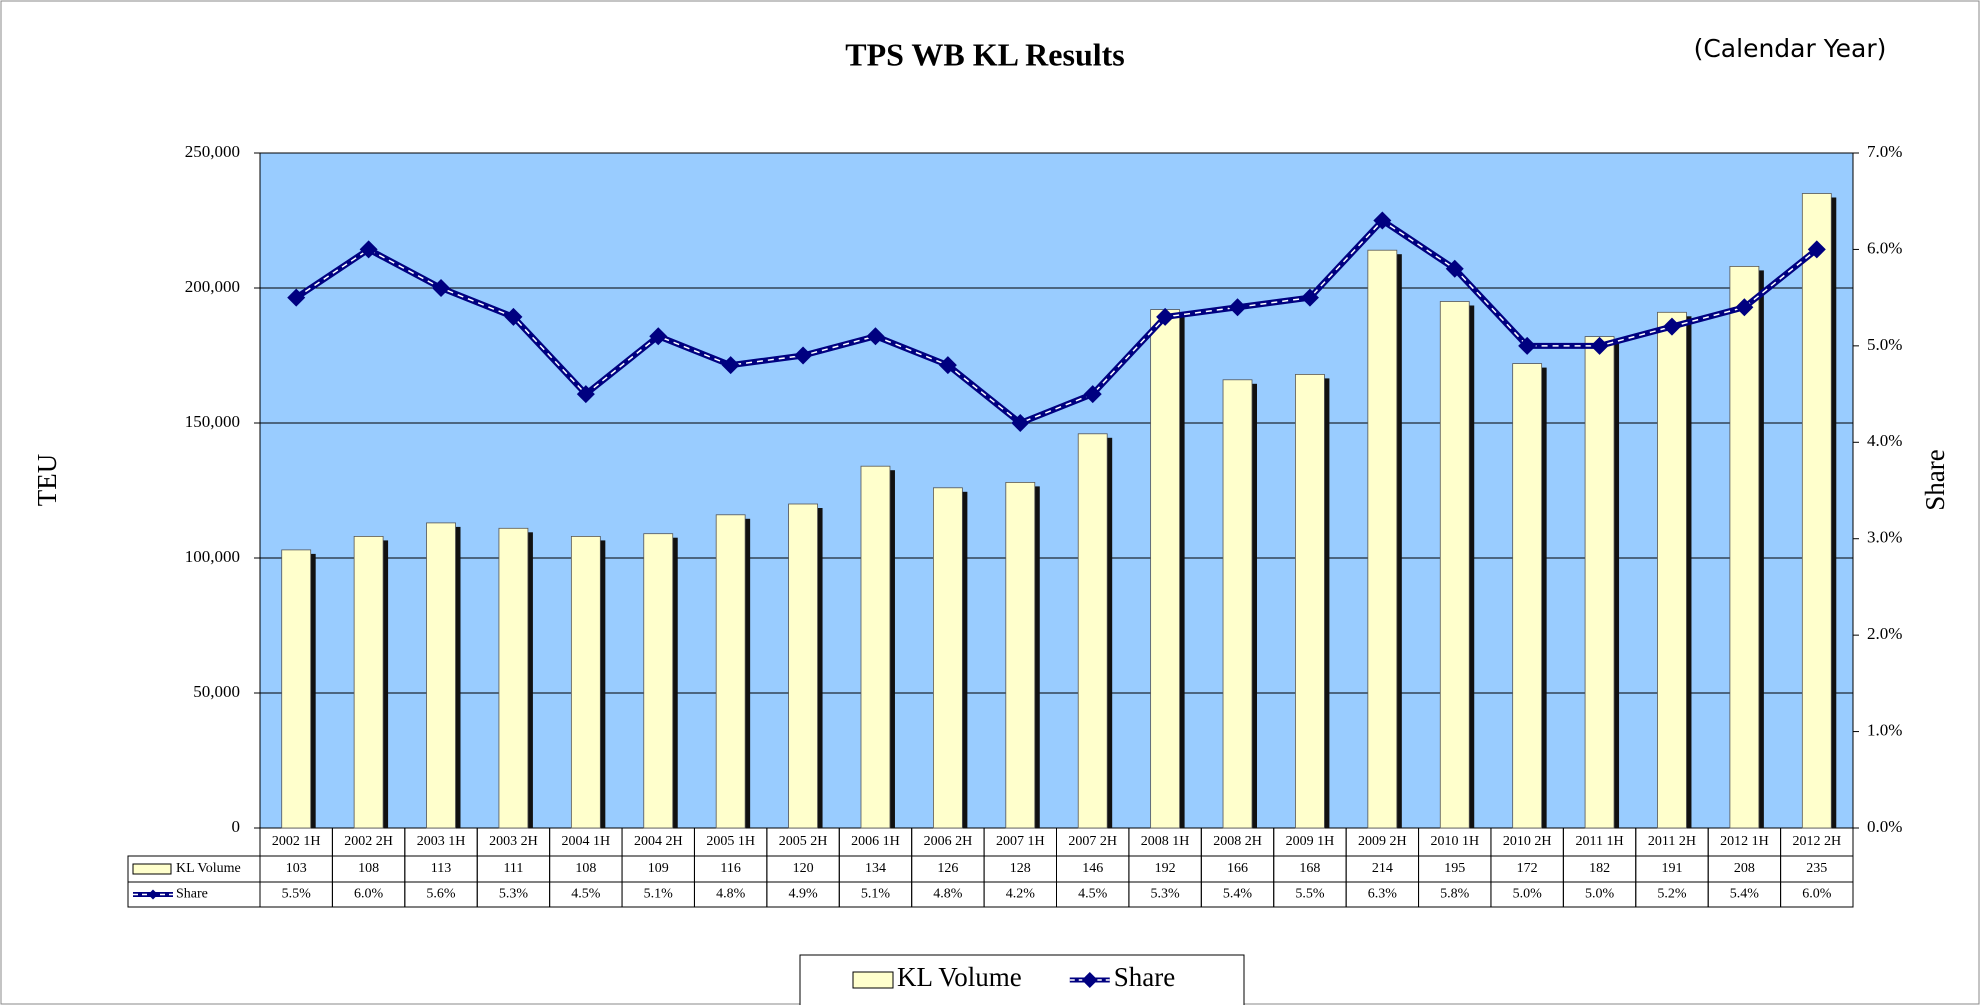 The height and width of the screenshot is (1005, 1980). What do you see at coordinates (585, 868) in the screenshot?
I see `table-value: 108` at bounding box center [585, 868].